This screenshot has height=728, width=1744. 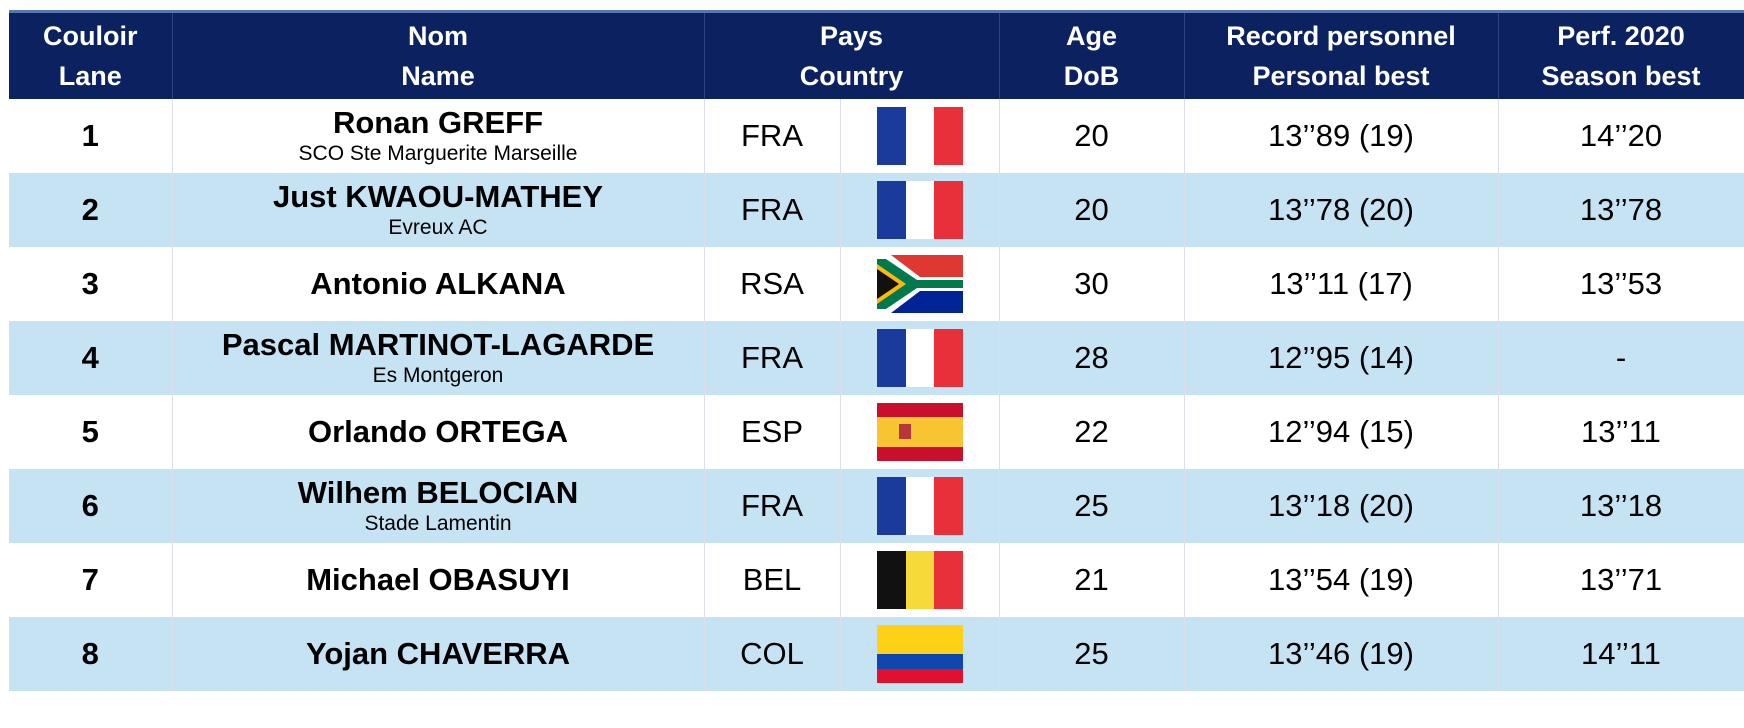 I want to click on athlete-name: Michael OBASUYI, so click(x=438, y=579).